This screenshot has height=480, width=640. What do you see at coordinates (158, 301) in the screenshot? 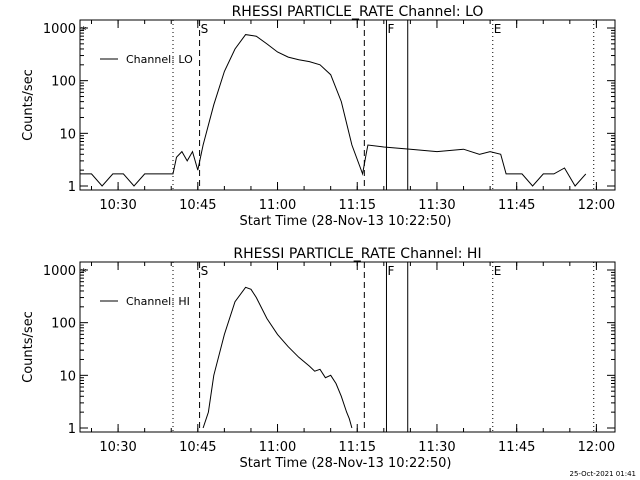
I see `legend-label: Channel: HI` at bounding box center [158, 301].